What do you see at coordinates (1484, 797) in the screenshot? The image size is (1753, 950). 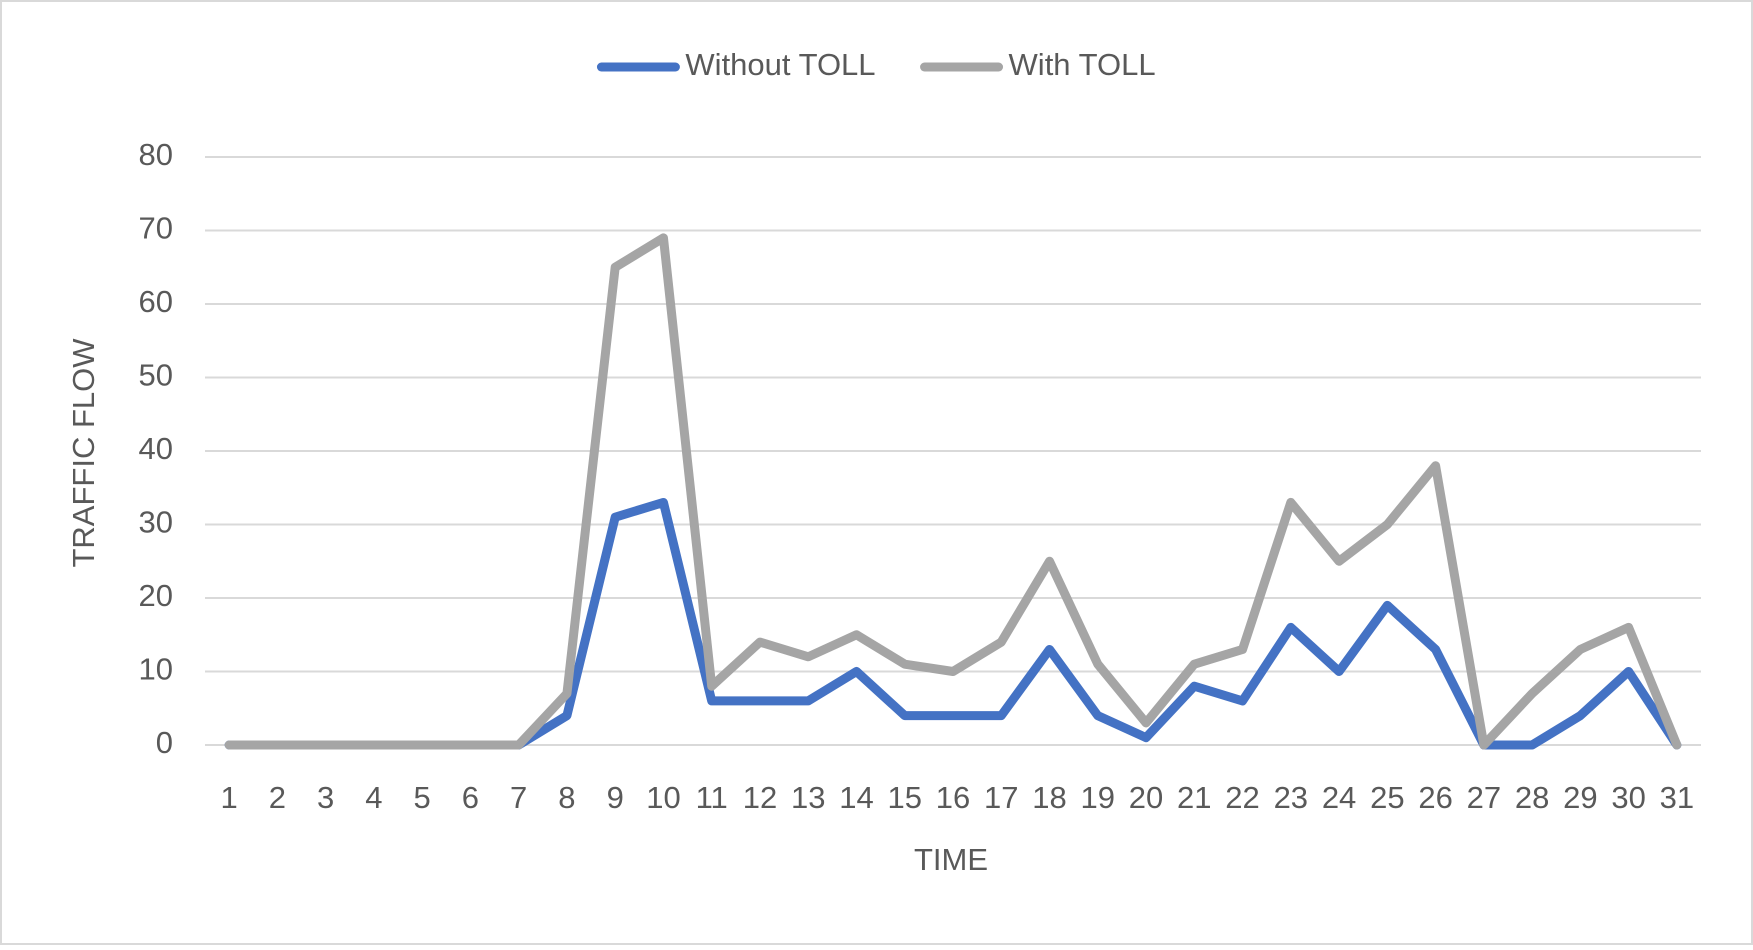 I see `x-tick-label: 27` at bounding box center [1484, 797].